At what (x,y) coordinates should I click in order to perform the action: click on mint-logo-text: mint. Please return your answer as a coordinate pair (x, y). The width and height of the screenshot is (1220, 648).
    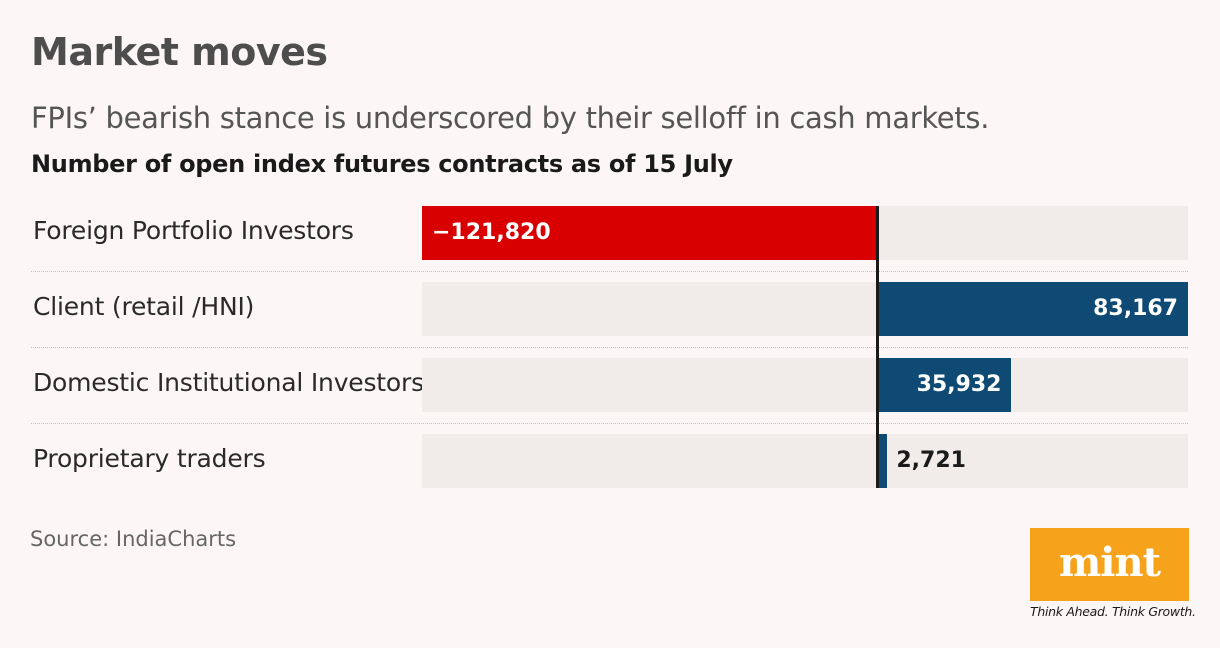
    Looking at the image, I should click on (1109, 562).